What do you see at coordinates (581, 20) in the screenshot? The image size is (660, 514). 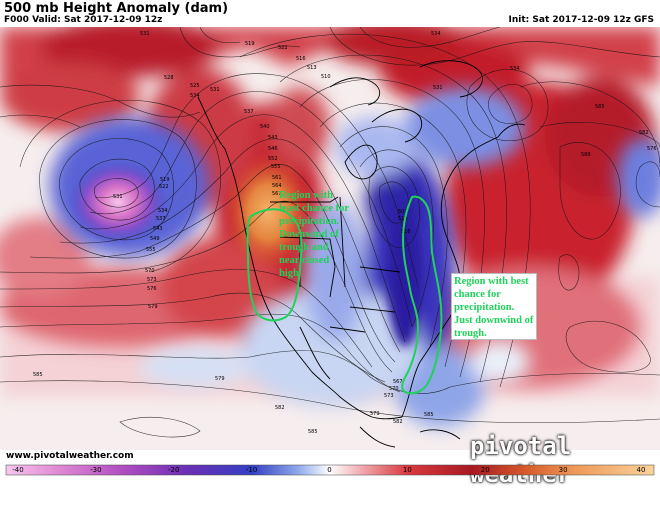 I see `init-time: Init: Sat 2017-12-09 12z GFS` at bounding box center [581, 20].